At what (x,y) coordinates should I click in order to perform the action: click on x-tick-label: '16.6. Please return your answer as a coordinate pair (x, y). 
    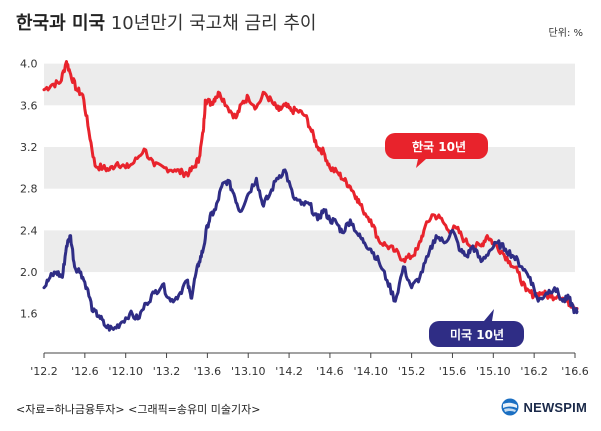
    Looking at the image, I should click on (575, 371).